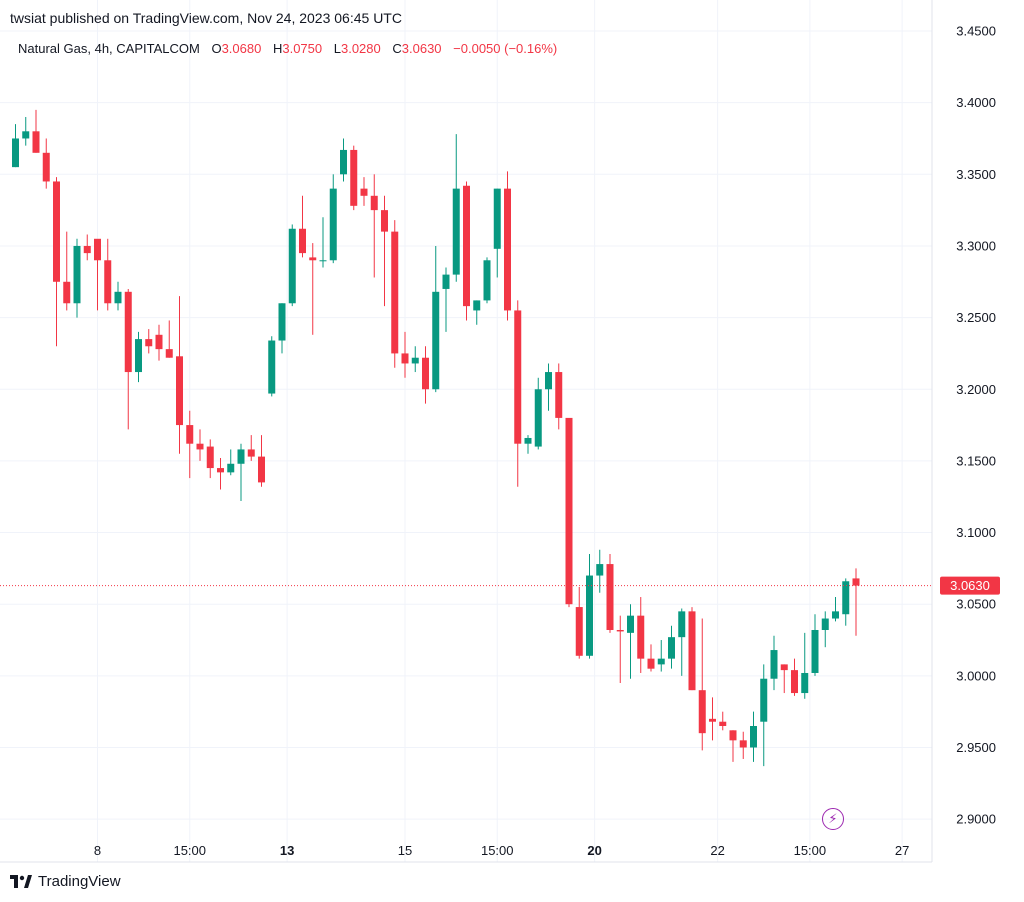  What do you see at coordinates (902, 850) in the screenshot?
I see `x-tick-label: 27` at bounding box center [902, 850].